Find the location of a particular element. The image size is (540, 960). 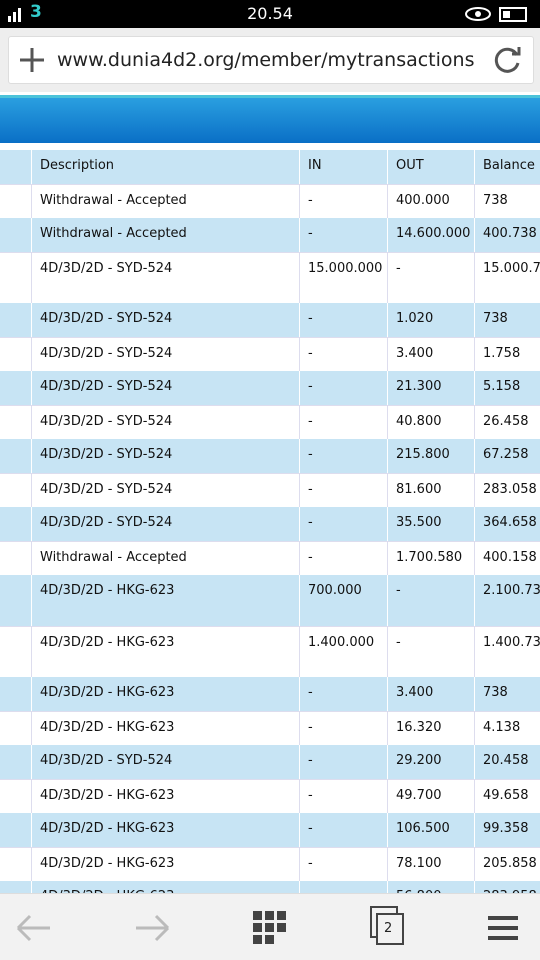

value-cell: 3.400 is located at coordinates (431, 354).